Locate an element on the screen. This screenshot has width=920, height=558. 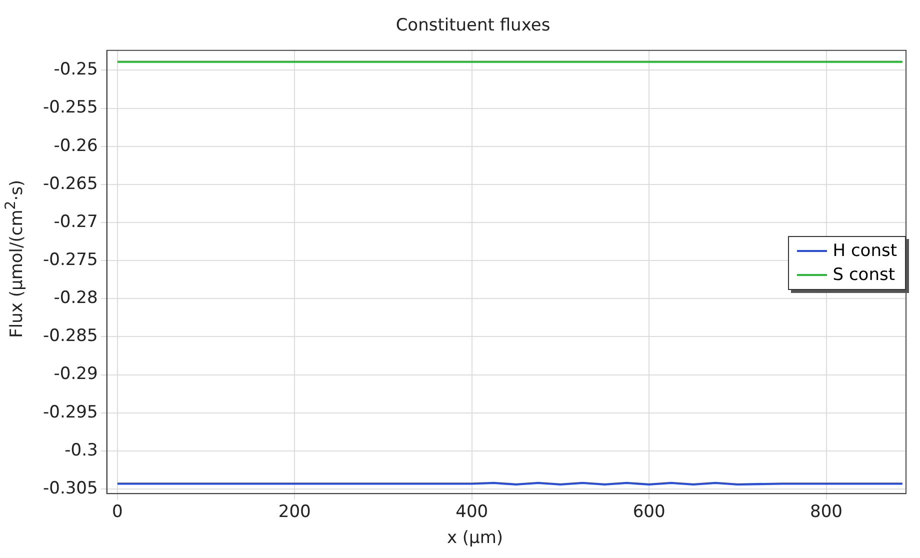
y-tick-label: -0.295 is located at coordinates (70, 412).